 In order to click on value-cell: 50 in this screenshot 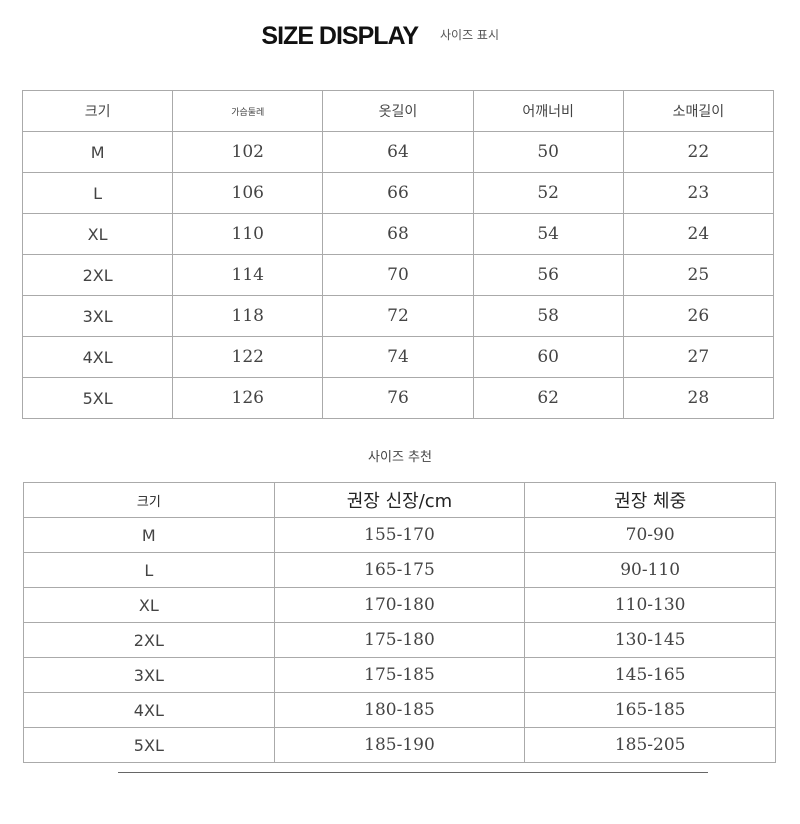, I will do `click(548, 152)`.